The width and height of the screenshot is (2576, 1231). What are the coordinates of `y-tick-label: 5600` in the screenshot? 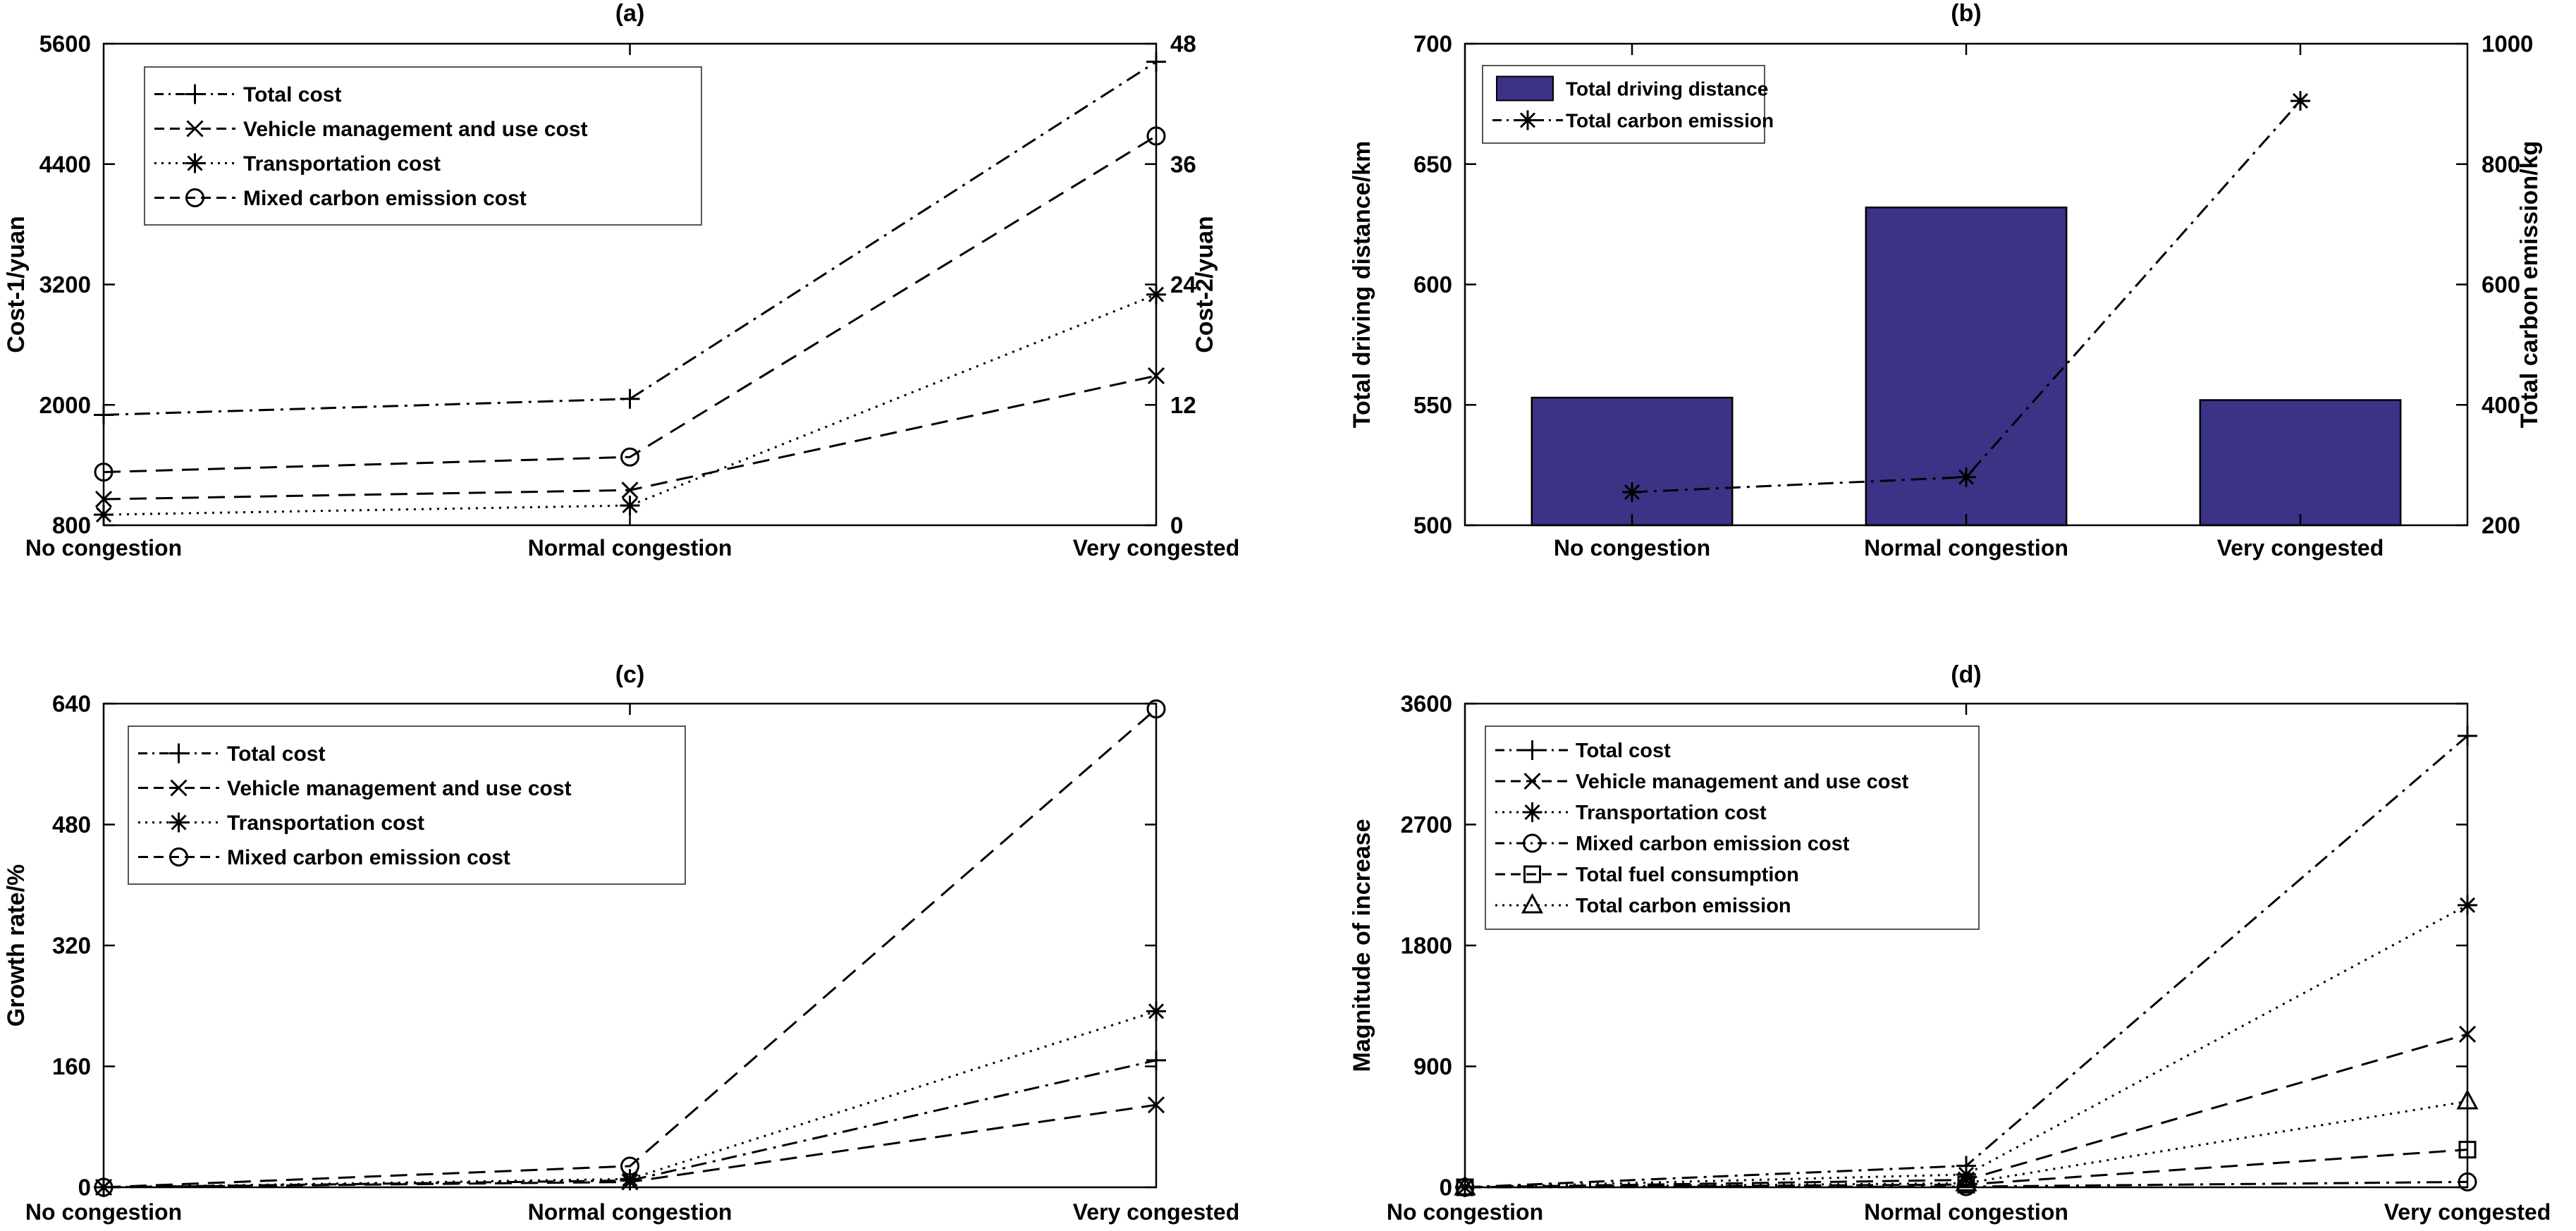 It's located at (65, 44).